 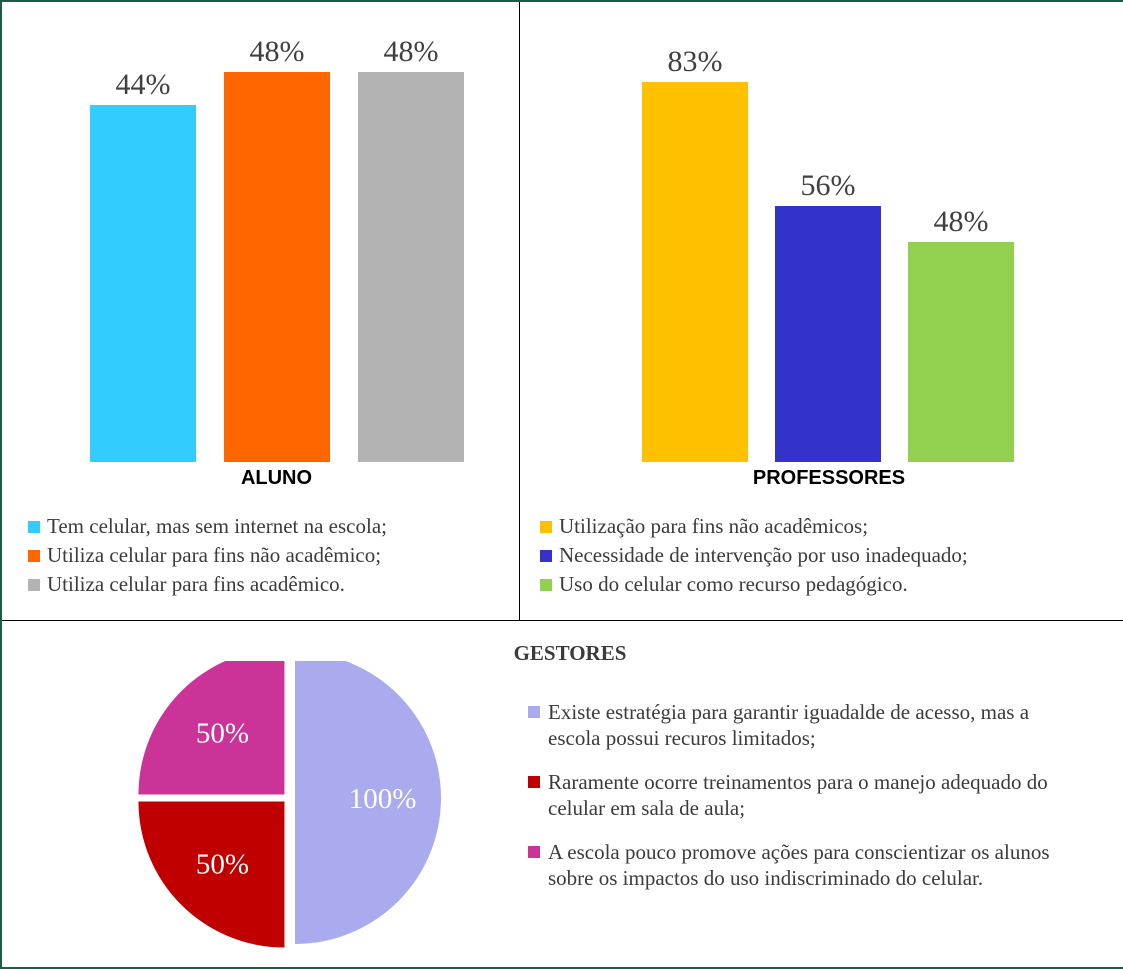 What do you see at coordinates (570, 653) in the screenshot?
I see `pie-title: GESTORES` at bounding box center [570, 653].